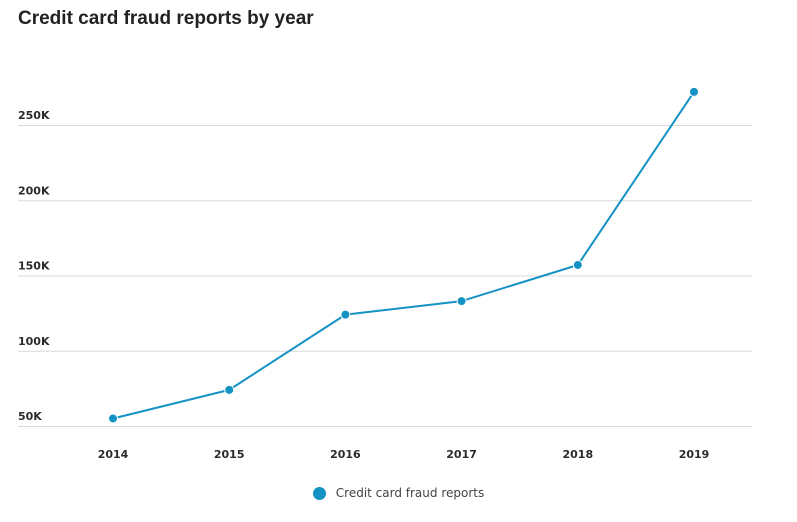  Describe the element at coordinates (577, 454) in the screenshot. I see `x-tick-label: 2018` at that location.